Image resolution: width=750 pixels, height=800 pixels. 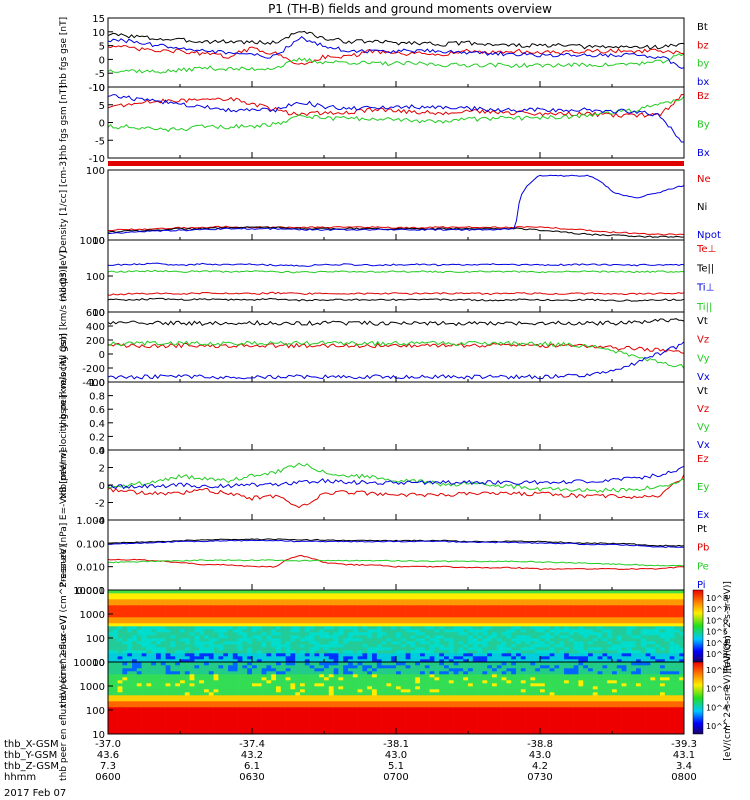 I want to click on legend-entry: Vx, so click(x=703, y=445).